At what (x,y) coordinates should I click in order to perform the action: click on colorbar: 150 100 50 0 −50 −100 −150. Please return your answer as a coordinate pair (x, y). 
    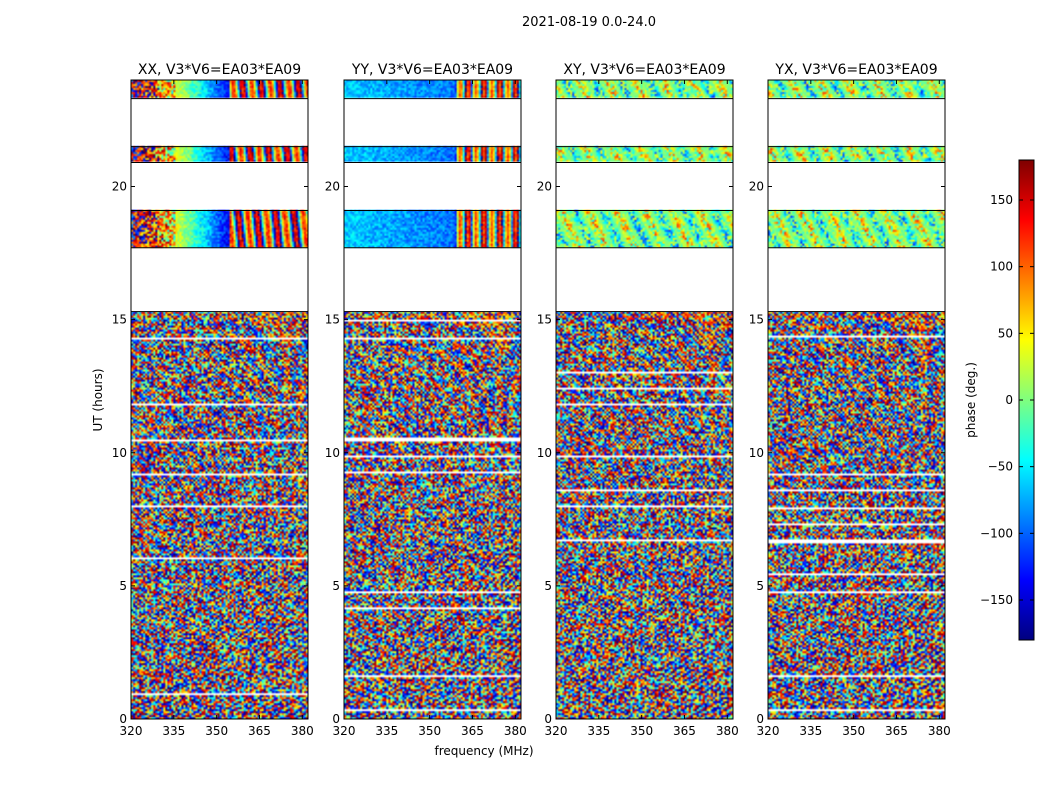
    Looking at the image, I should click on (1007, 400).